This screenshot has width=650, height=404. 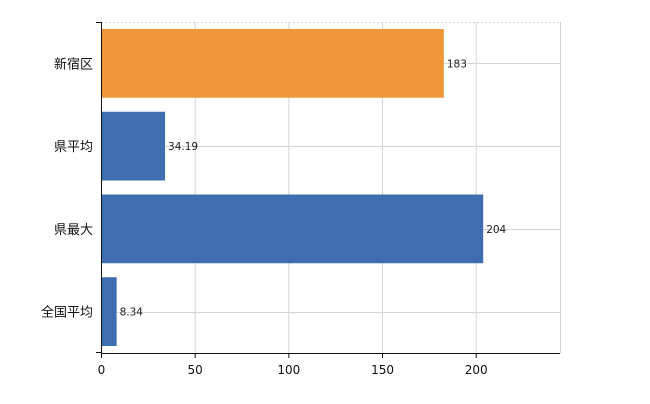 What do you see at coordinates (382, 370) in the screenshot?
I see `x-tick-label: 150` at bounding box center [382, 370].